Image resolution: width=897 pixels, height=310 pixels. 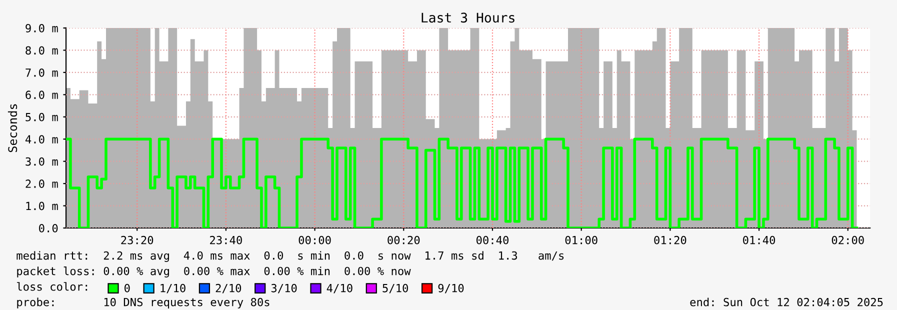 What do you see at coordinates (42, 117) in the screenshot?
I see `y-tick-label: 5.0 m` at bounding box center [42, 117].